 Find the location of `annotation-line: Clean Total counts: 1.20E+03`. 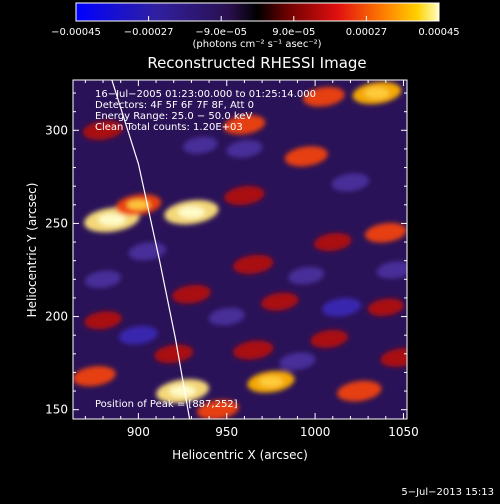

annotation-line: Clean Total counts: 1.20E+03 is located at coordinates (169, 127).